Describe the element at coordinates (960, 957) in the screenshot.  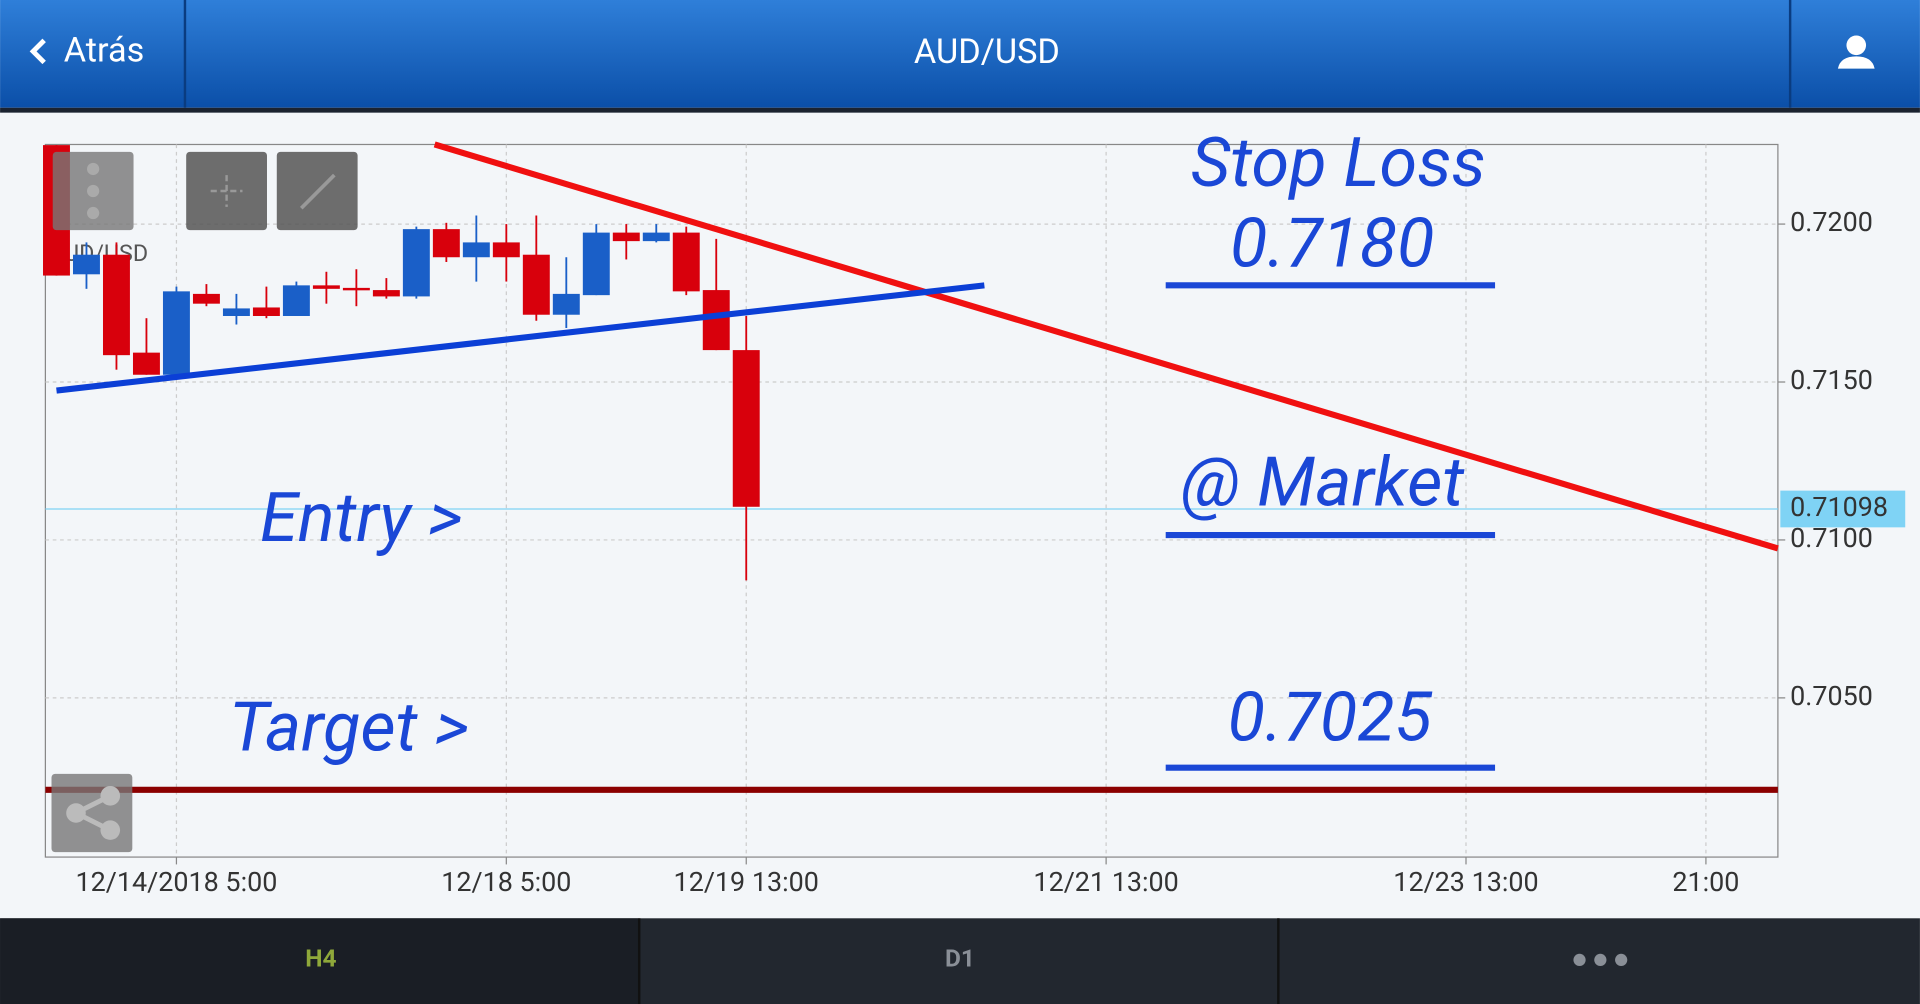
I see `tab-label: D1` at that location.